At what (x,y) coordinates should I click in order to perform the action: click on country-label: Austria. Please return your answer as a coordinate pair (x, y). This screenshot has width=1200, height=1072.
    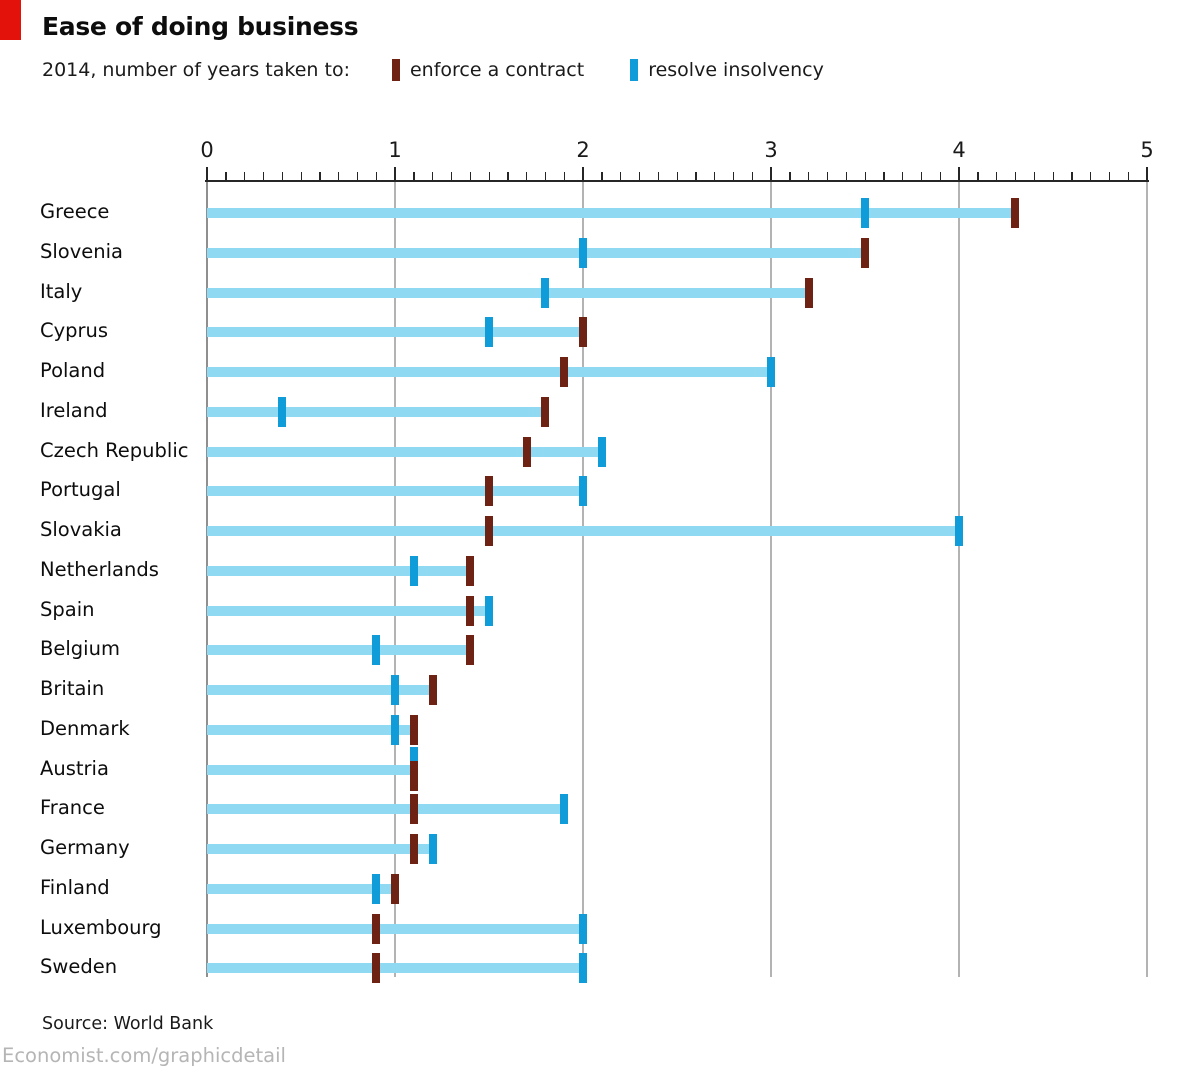
    Looking at the image, I should click on (74, 768).